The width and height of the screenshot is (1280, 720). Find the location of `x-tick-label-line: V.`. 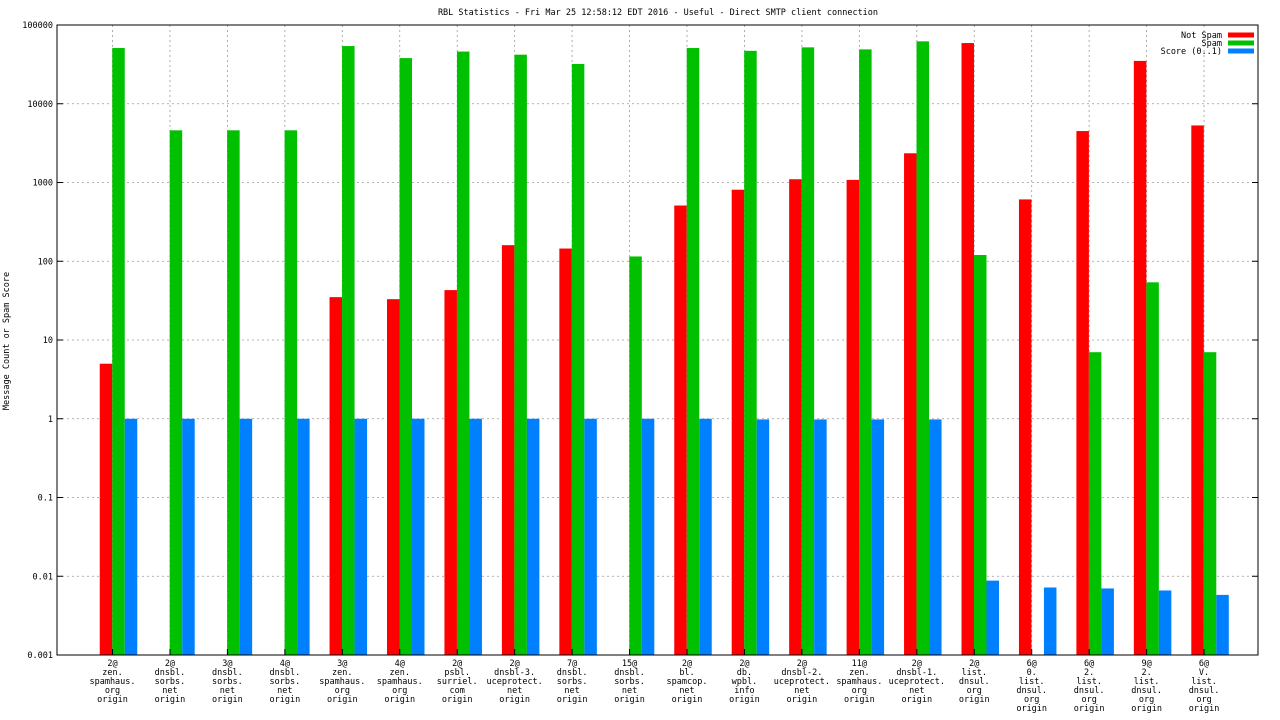

x-tick-label-line: V. is located at coordinates (1204, 673).